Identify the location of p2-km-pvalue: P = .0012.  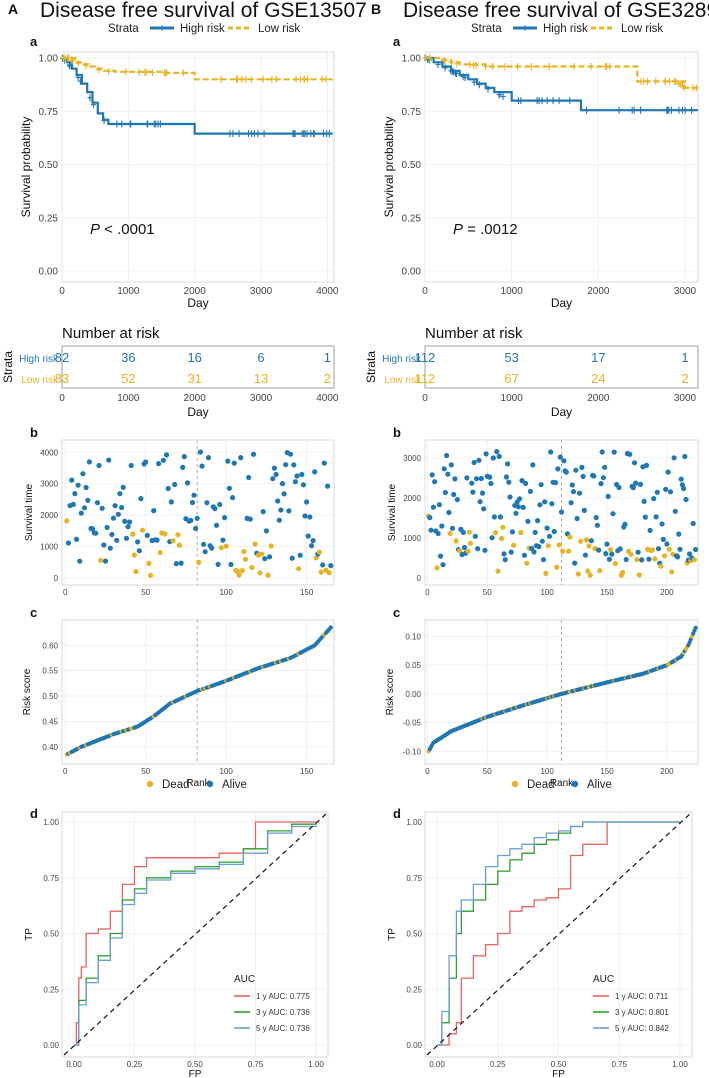
(485, 229).